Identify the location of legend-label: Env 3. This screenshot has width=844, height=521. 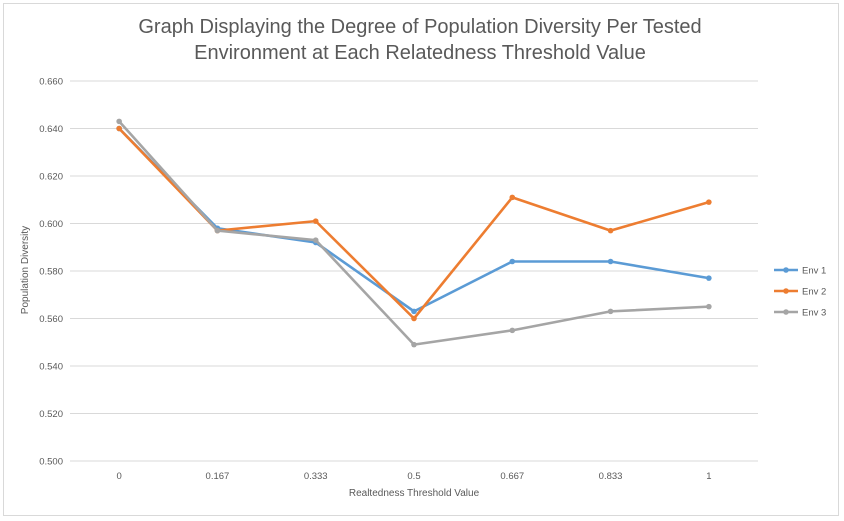
(814, 313).